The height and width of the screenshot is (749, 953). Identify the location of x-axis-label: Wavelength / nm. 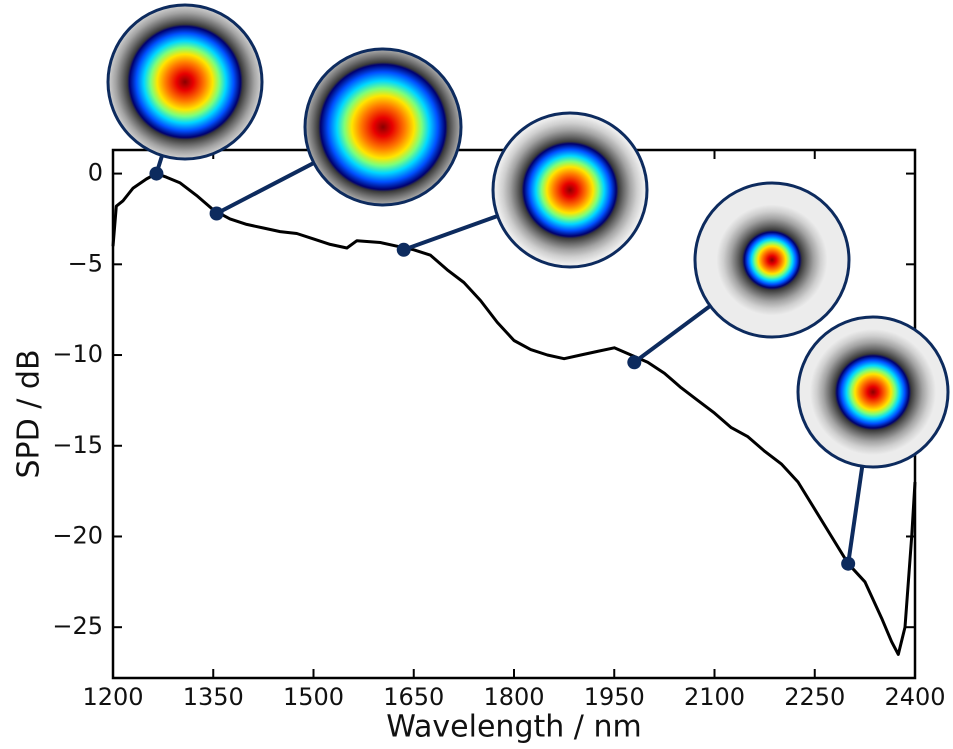
(513, 727).